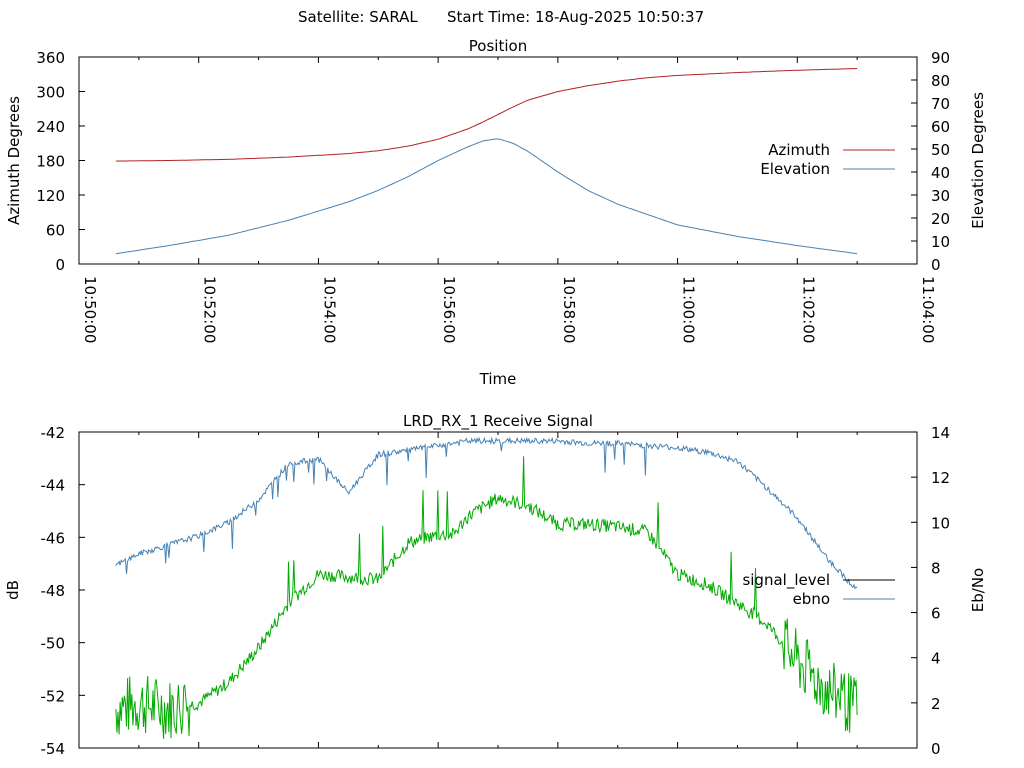  Describe the element at coordinates (940, 173) in the screenshot. I see `y2-tick-label: 40` at that location.